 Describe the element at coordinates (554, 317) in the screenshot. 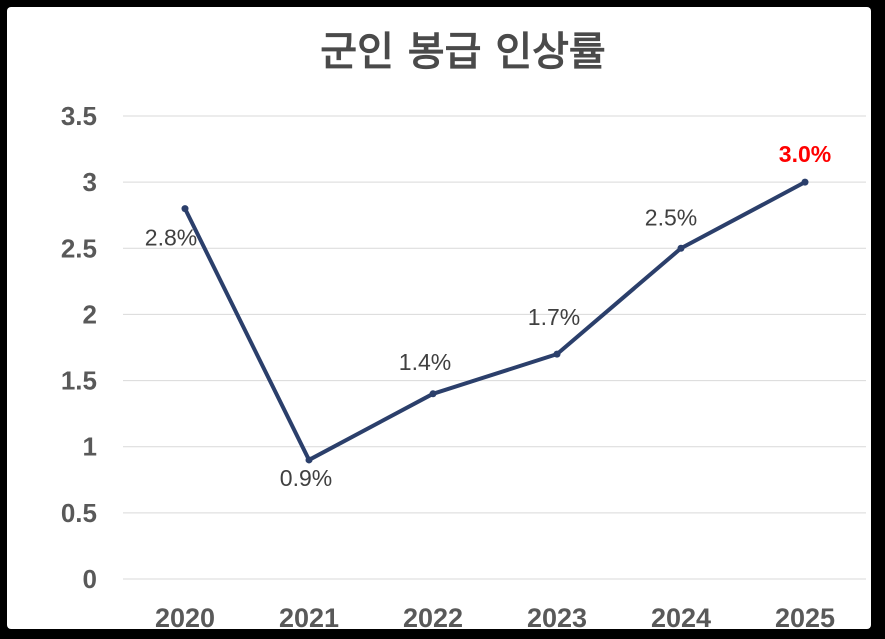

I see `data-label: 1.7%` at that location.